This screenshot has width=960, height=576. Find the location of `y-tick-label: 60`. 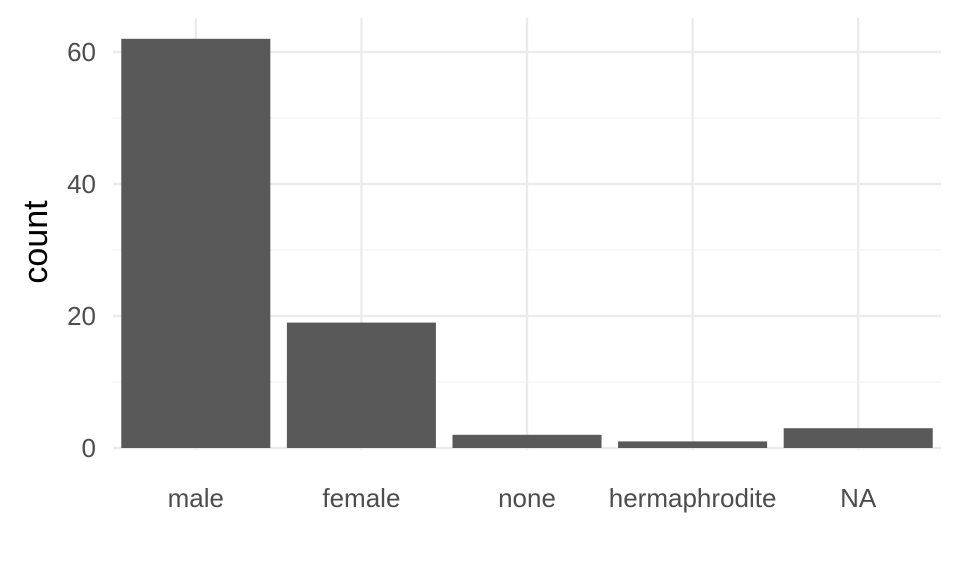

y-tick-label: 60 is located at coordinates (81, 52).